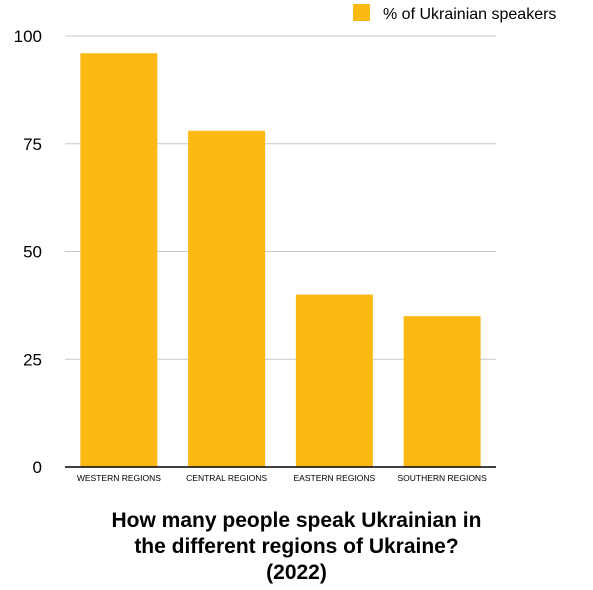  What do you see at coordinates (335, 478) in the screenshot?
I see `x-tick-label: EASTERN REGIONS` at bounding box center [335, 478].